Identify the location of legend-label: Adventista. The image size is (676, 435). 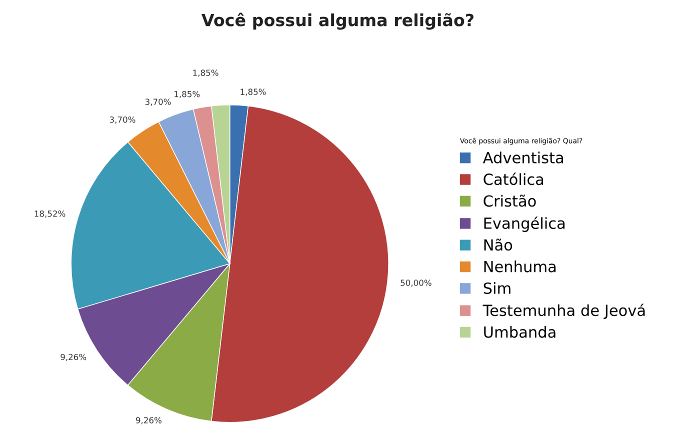
(522, 158).